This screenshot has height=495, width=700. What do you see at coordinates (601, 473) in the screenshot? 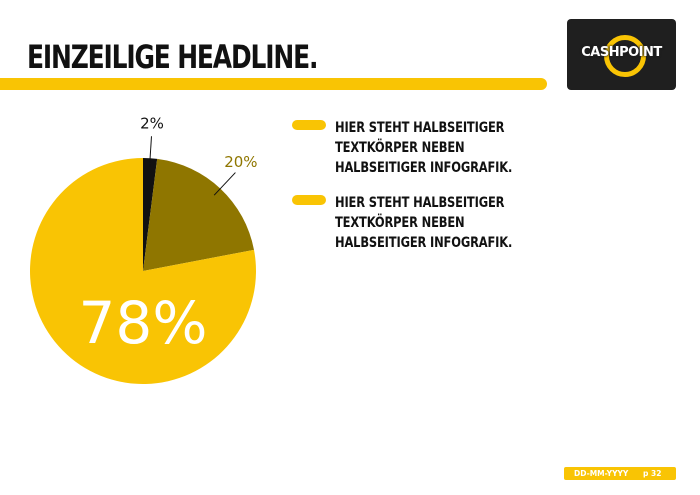
I see `footer-date: DD-MM-YYYY` at bounding box center [601, 473].